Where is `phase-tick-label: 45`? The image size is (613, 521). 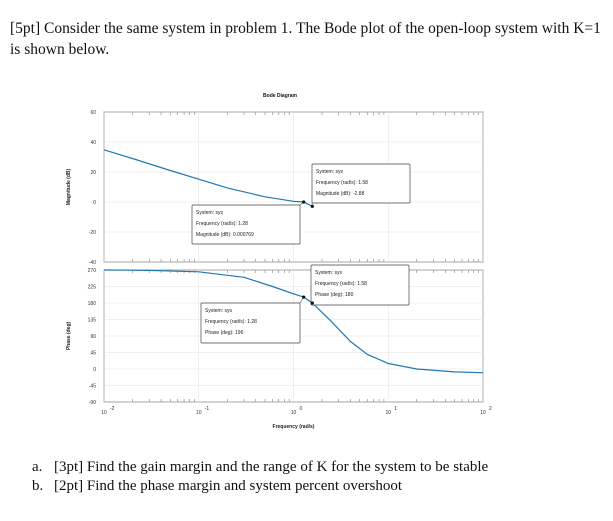 phase-tick-label: 45 is located at coordinates (93, 354).